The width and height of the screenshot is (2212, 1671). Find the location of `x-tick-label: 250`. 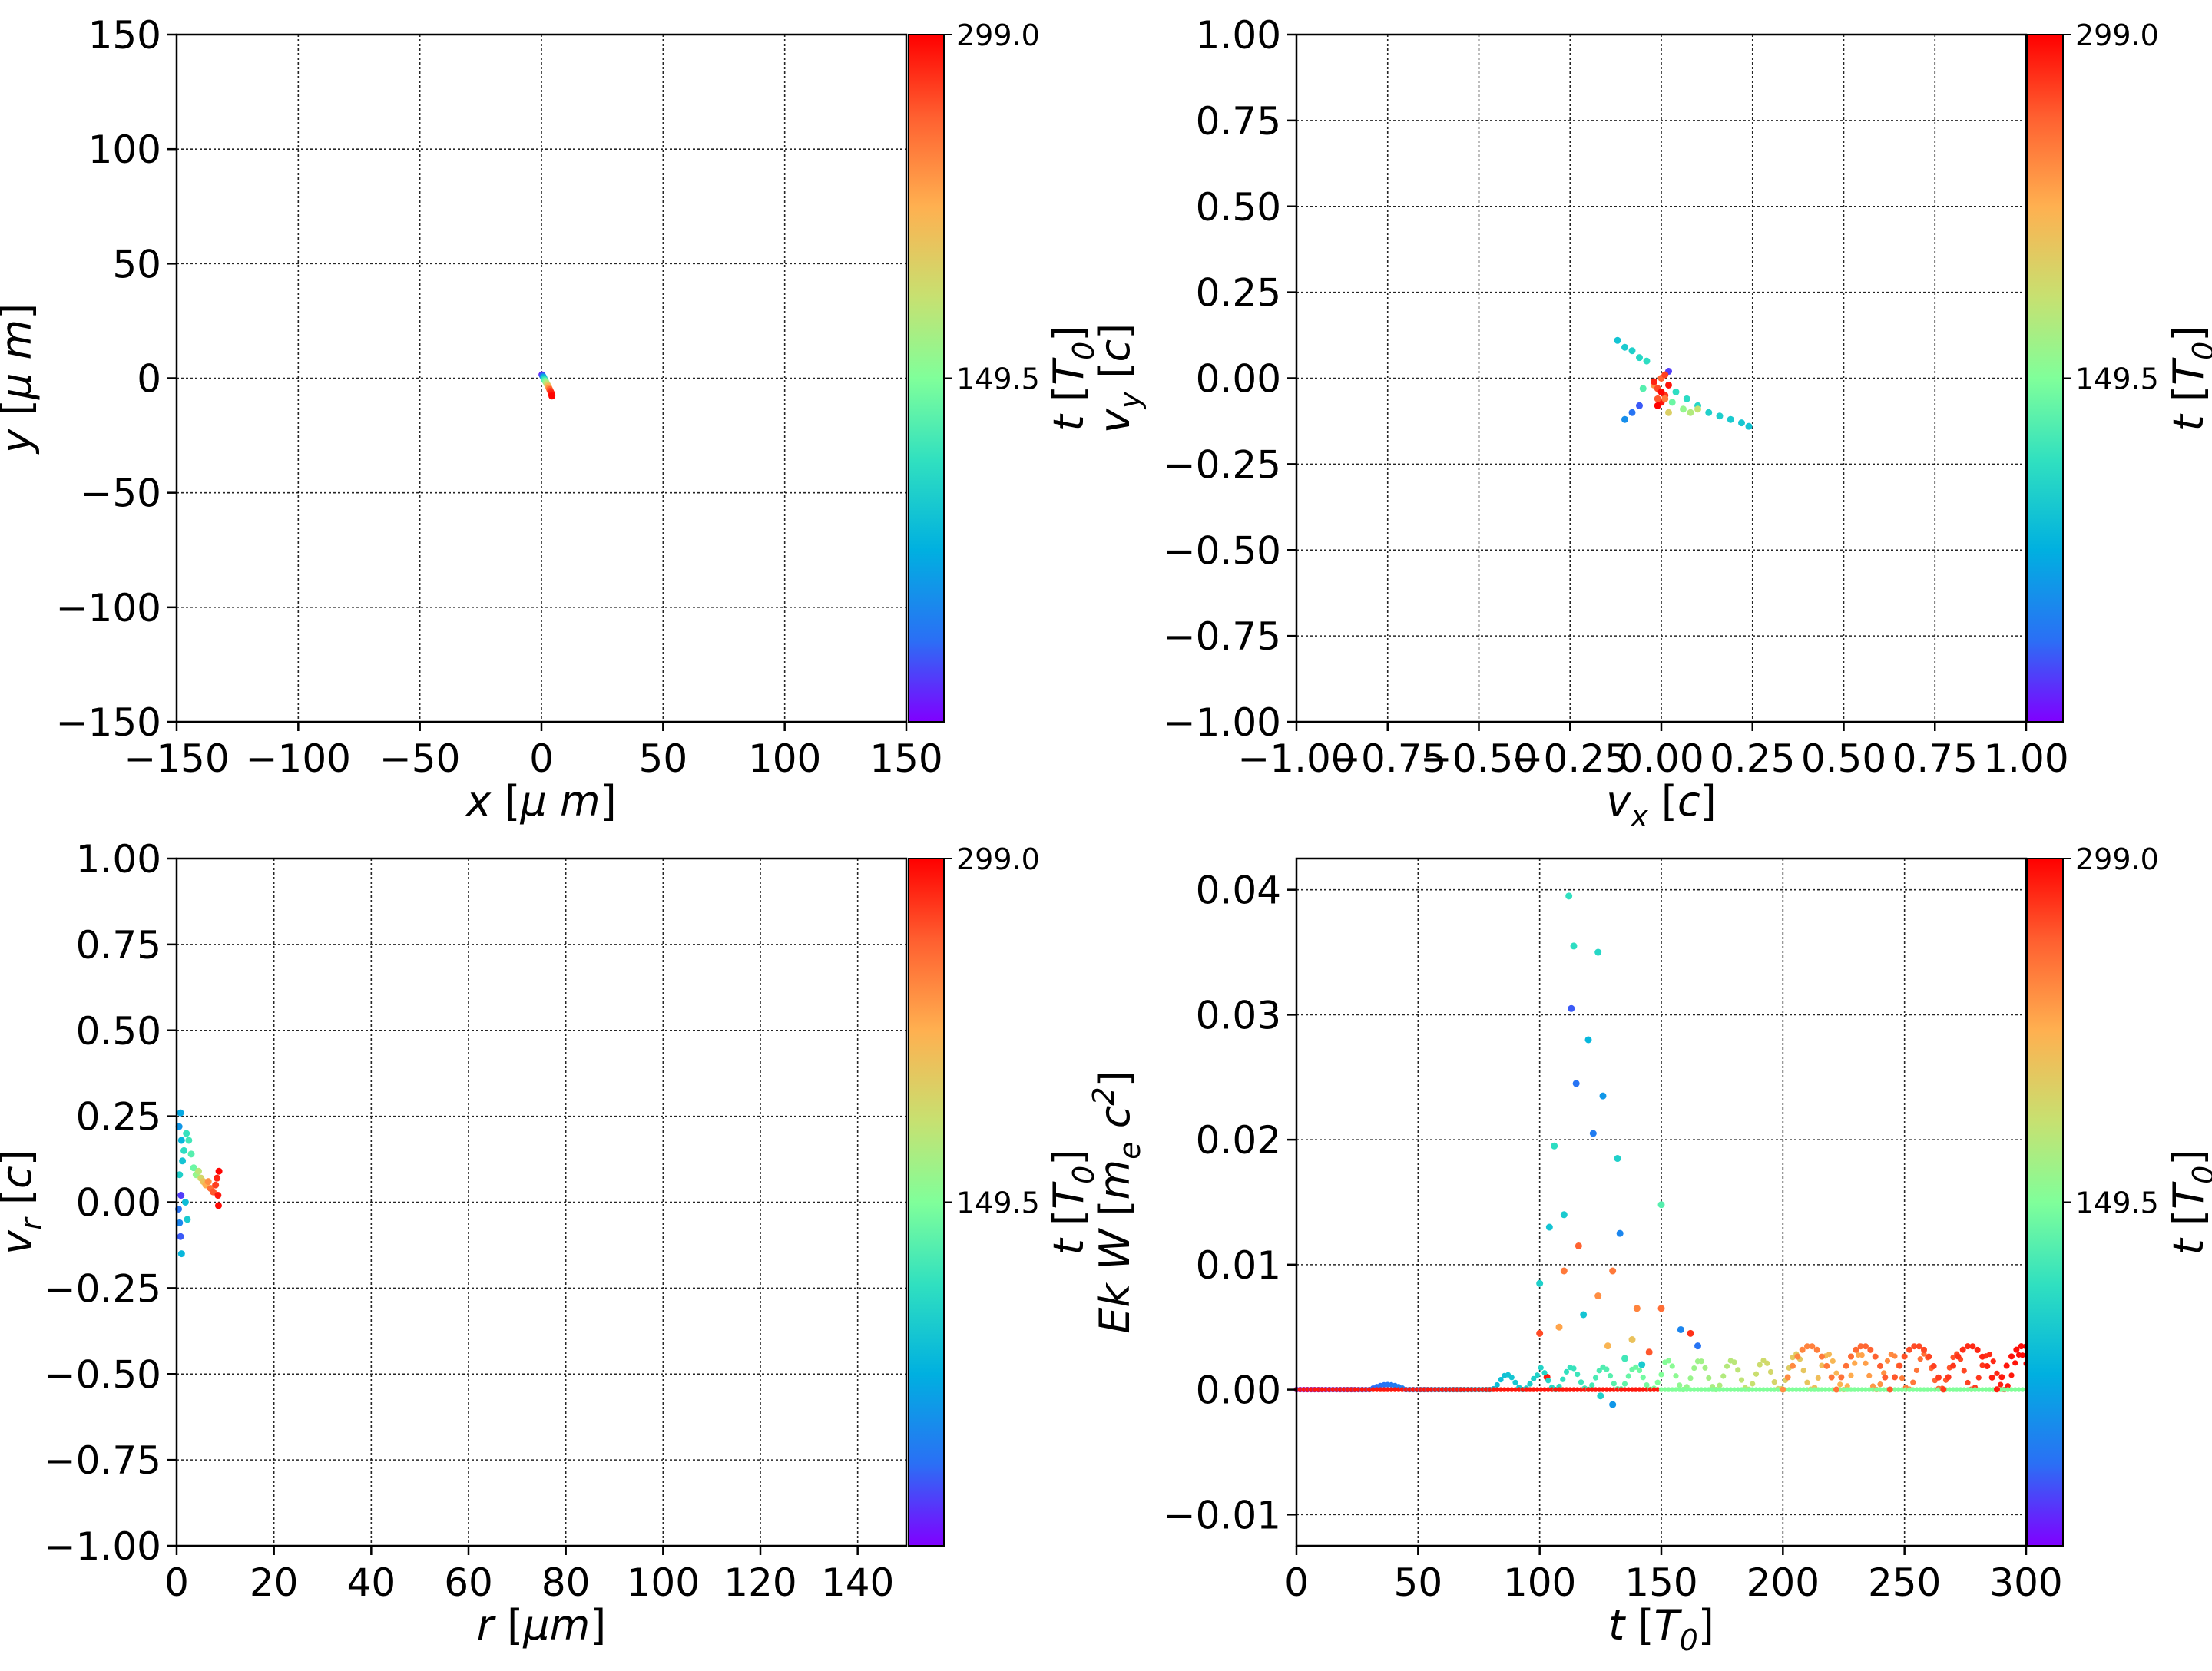

x-tick-label: 250 is located at coordinates (1905, 1582).